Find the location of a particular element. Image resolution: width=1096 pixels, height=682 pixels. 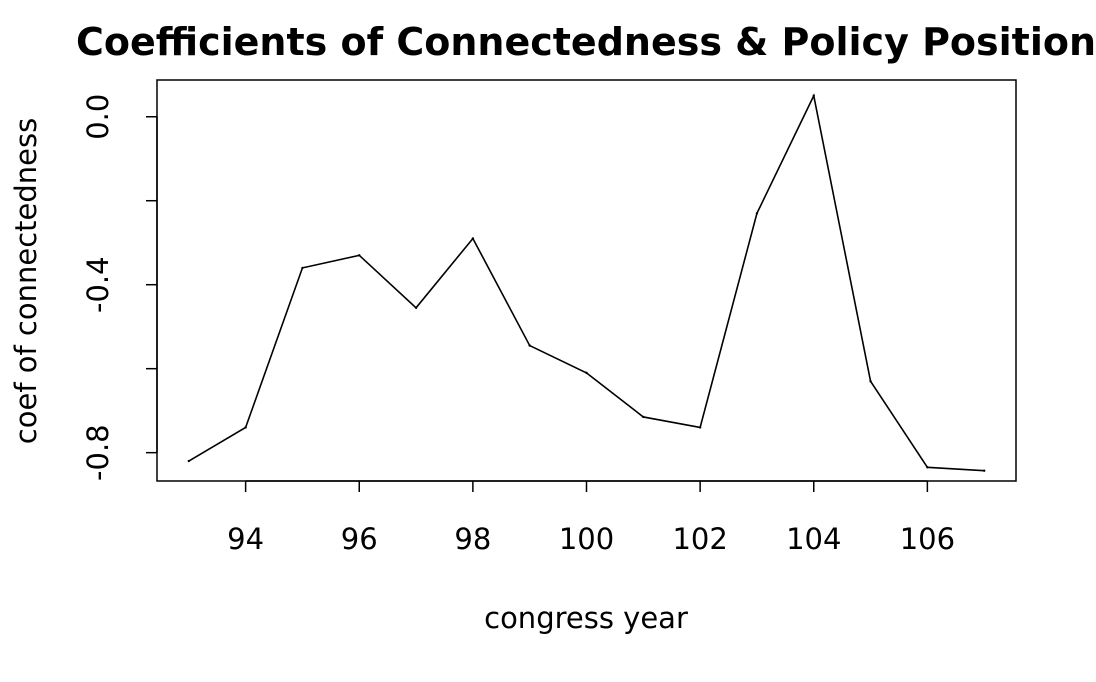

y-tick-label: -0.4 is located at coordinates (98, 284).